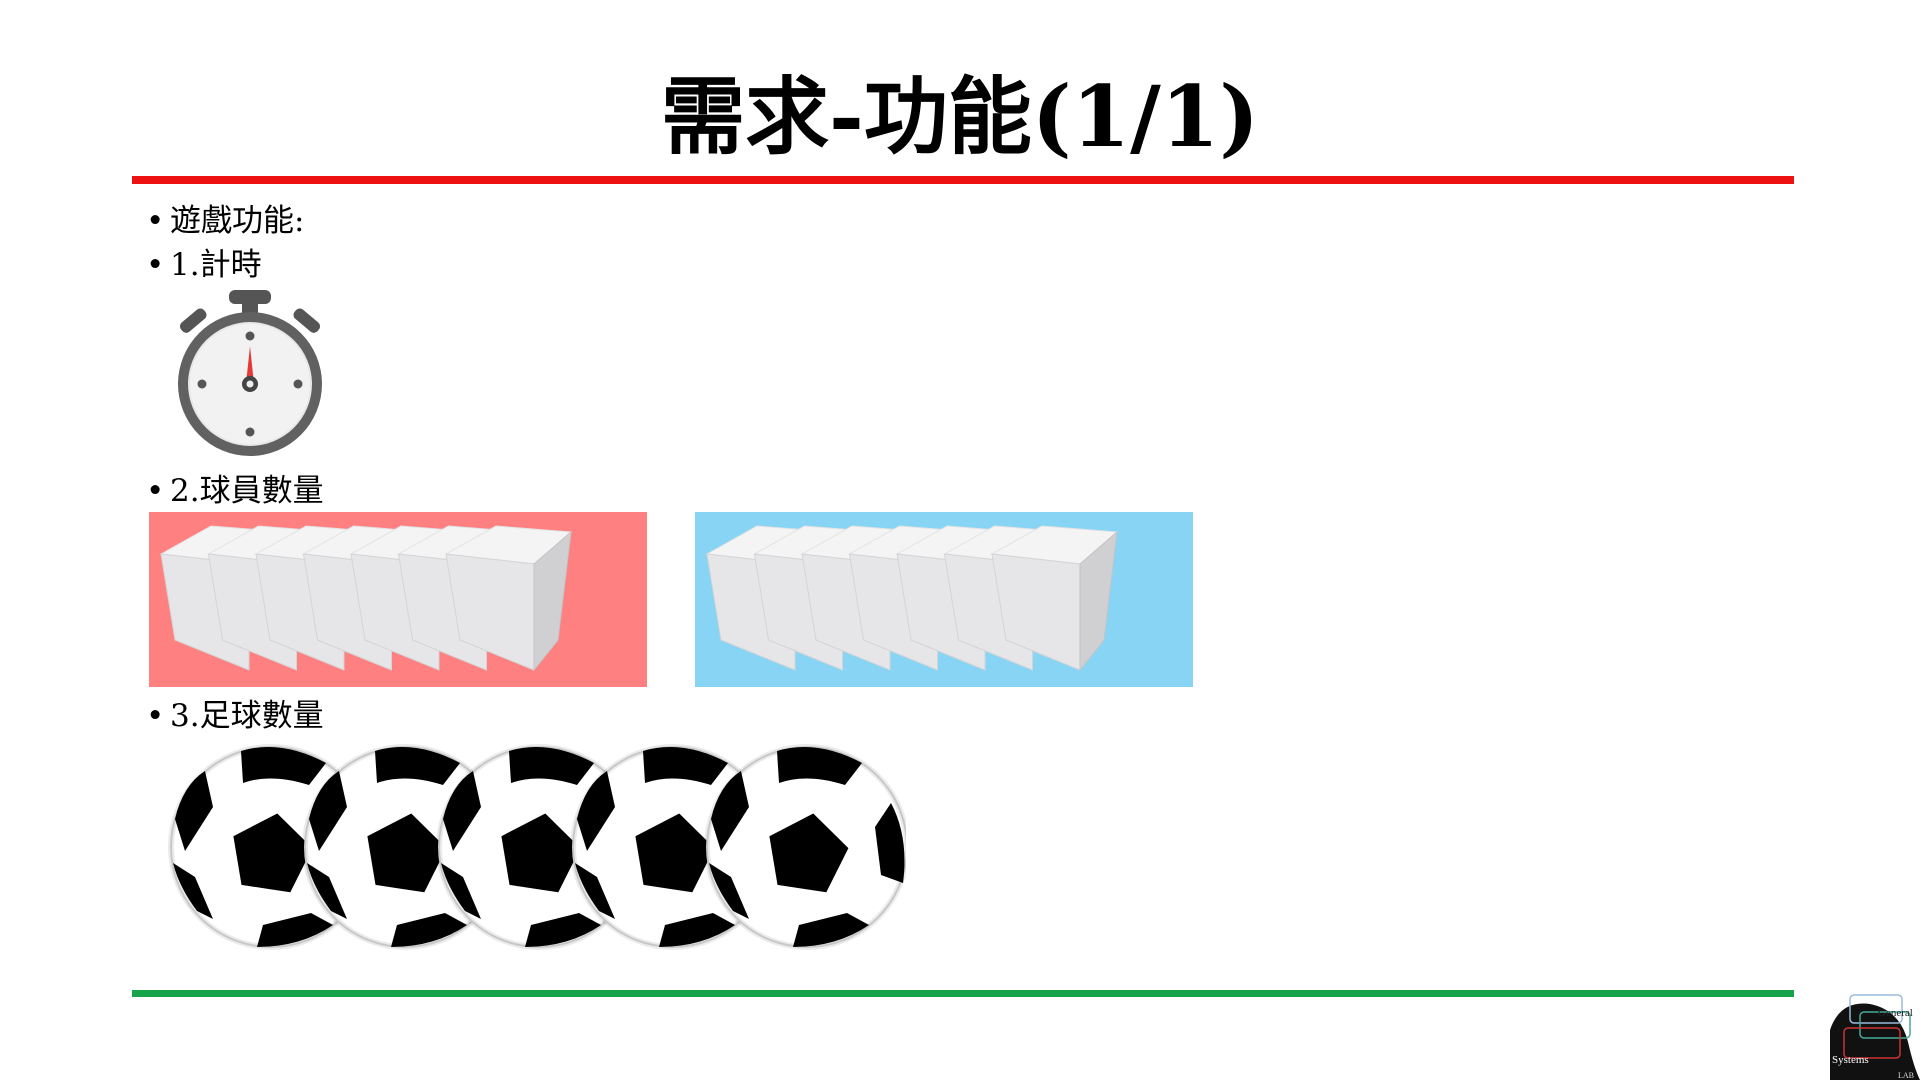 This screenshot has height=1080, width=1920. I want to click on team-b-players, so click(944, 599).